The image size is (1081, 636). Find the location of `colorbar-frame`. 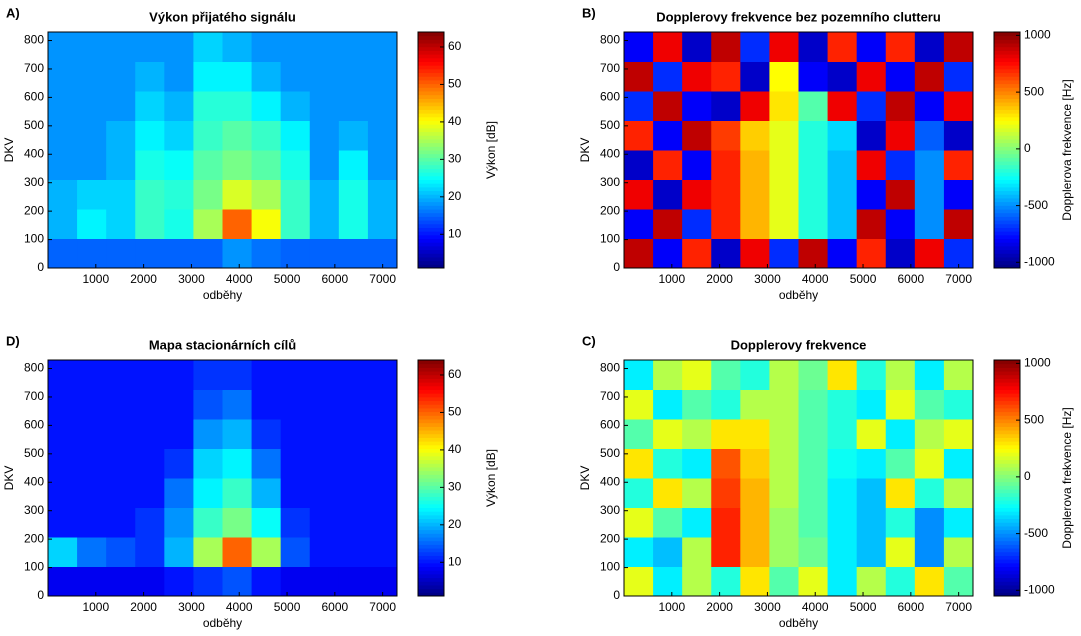

colorbar-frame is located at coordinates (431, 150).